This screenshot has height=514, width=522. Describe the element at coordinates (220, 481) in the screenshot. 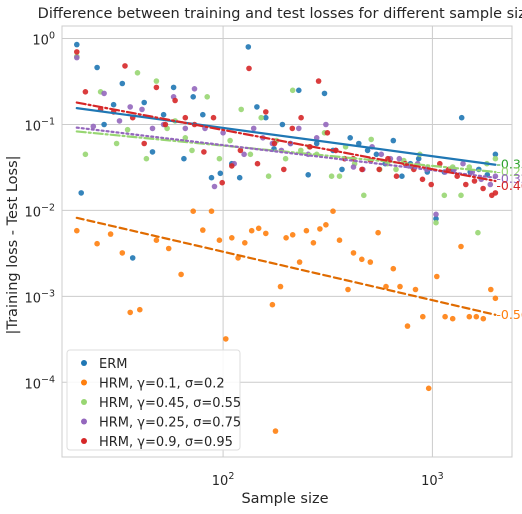

I see `x-tick-label-base: 10` at that location.